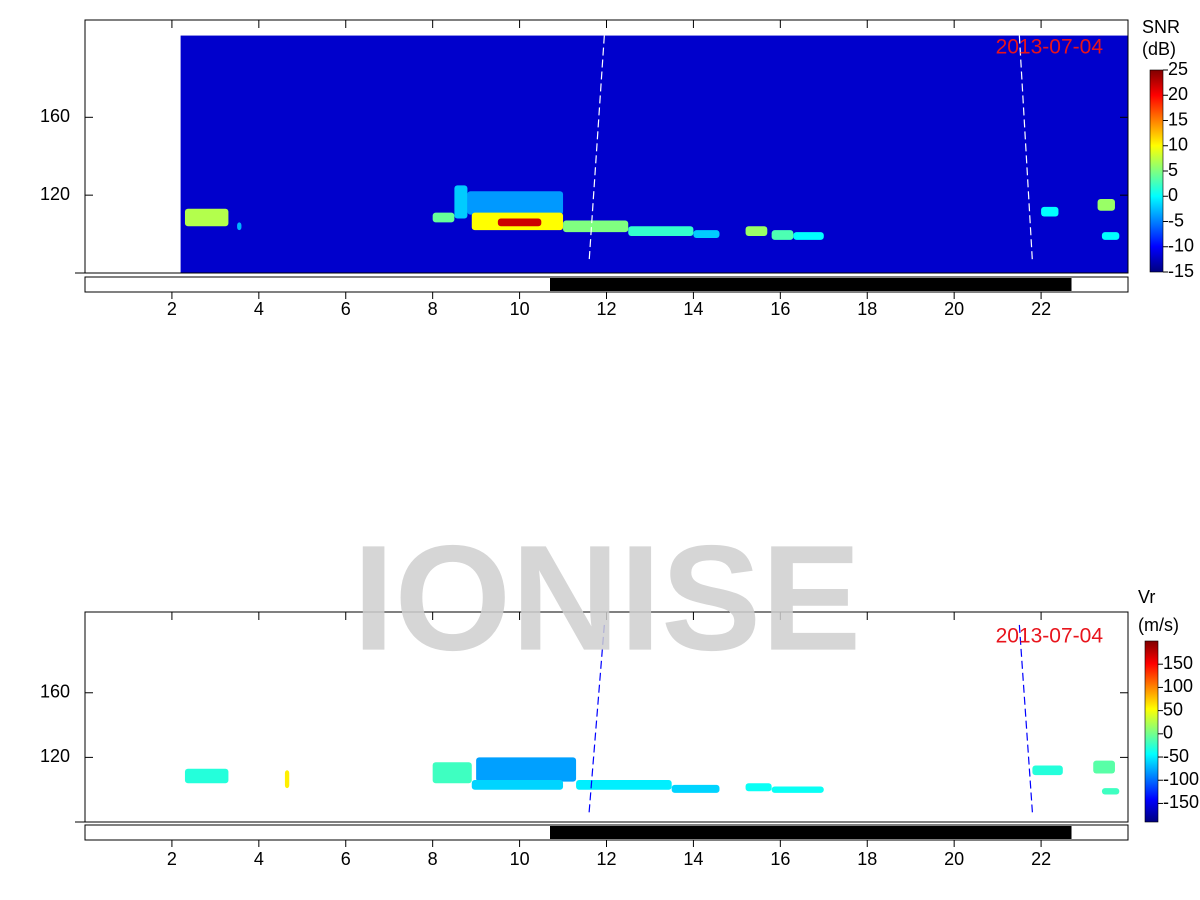 The image size is (1200, 900). What do you see at coordinates (1181, 779) in the screenshot?
I see `colorbar-tick-label: -100` at bounding box center [1181, 779].